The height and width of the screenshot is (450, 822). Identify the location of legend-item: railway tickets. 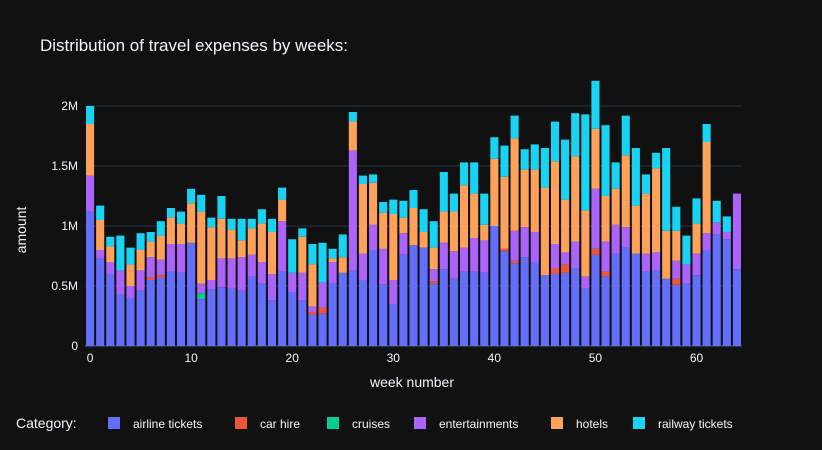
(683, 424).